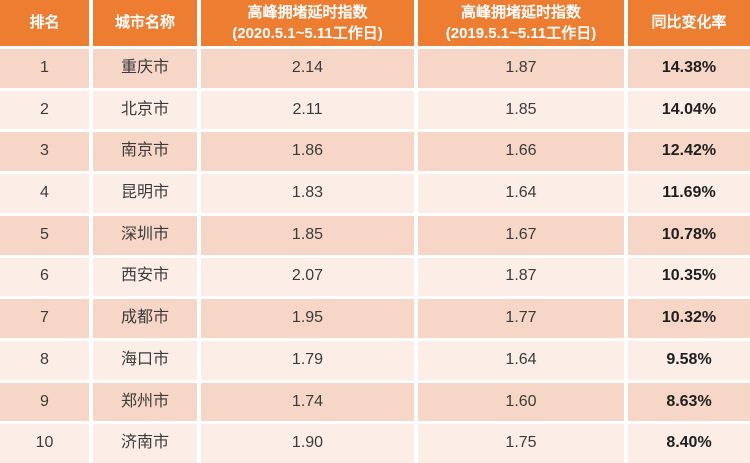 Image resolution: width=750 pixels, height=463 pixels. What do you see at coordinates (145, 318) in the screenshot?
I see `table-cell-city-name: 成都市` at bounding box center [145, 318].